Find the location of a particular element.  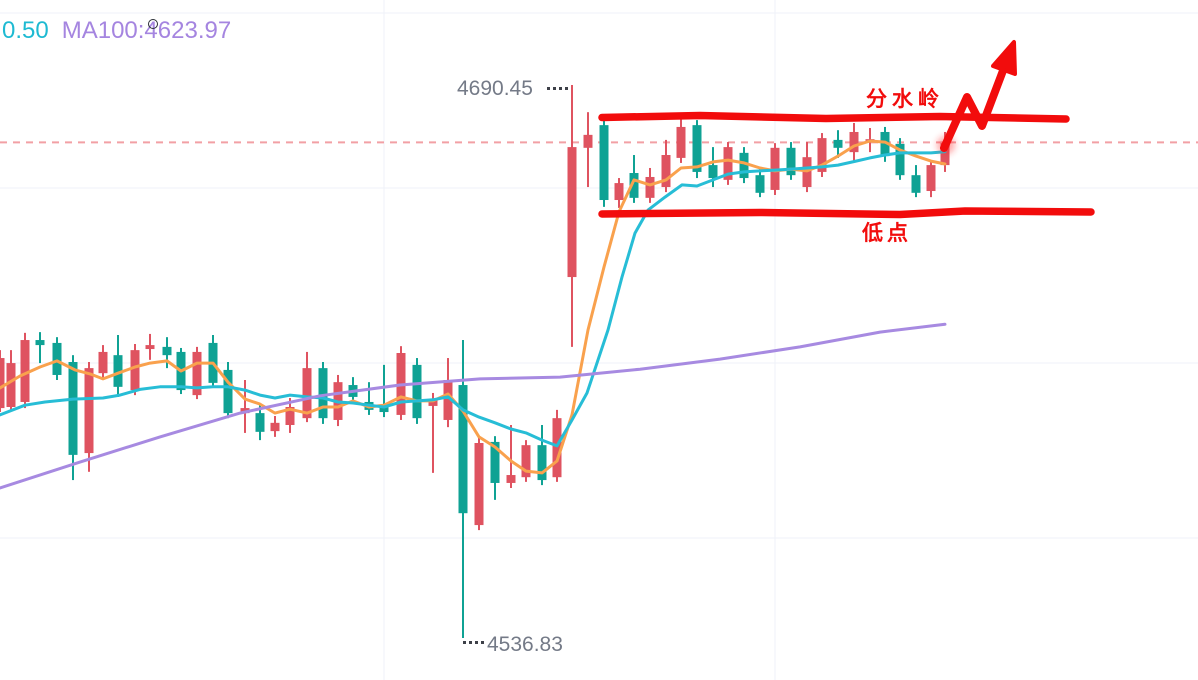

high-price-label: 4690.45 is located at coordinates (495, 88).